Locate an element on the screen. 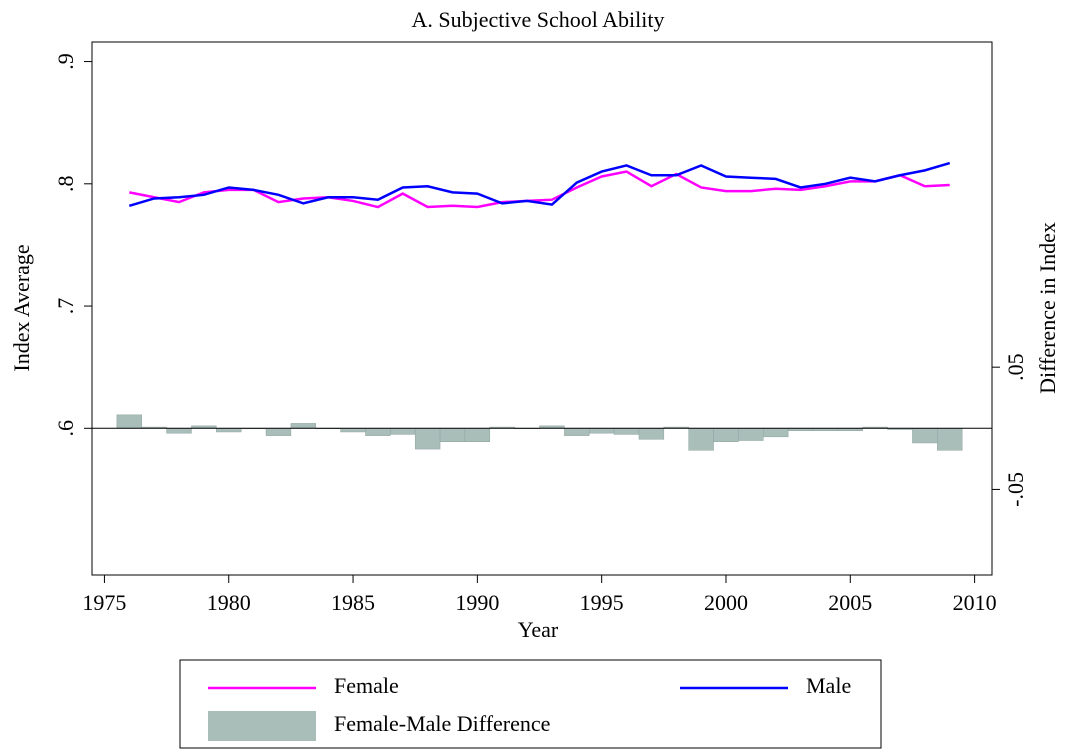 This screenshot has width=1068, height=753. y2-tick-label: -.05 is located at coordinates (1015, 489).